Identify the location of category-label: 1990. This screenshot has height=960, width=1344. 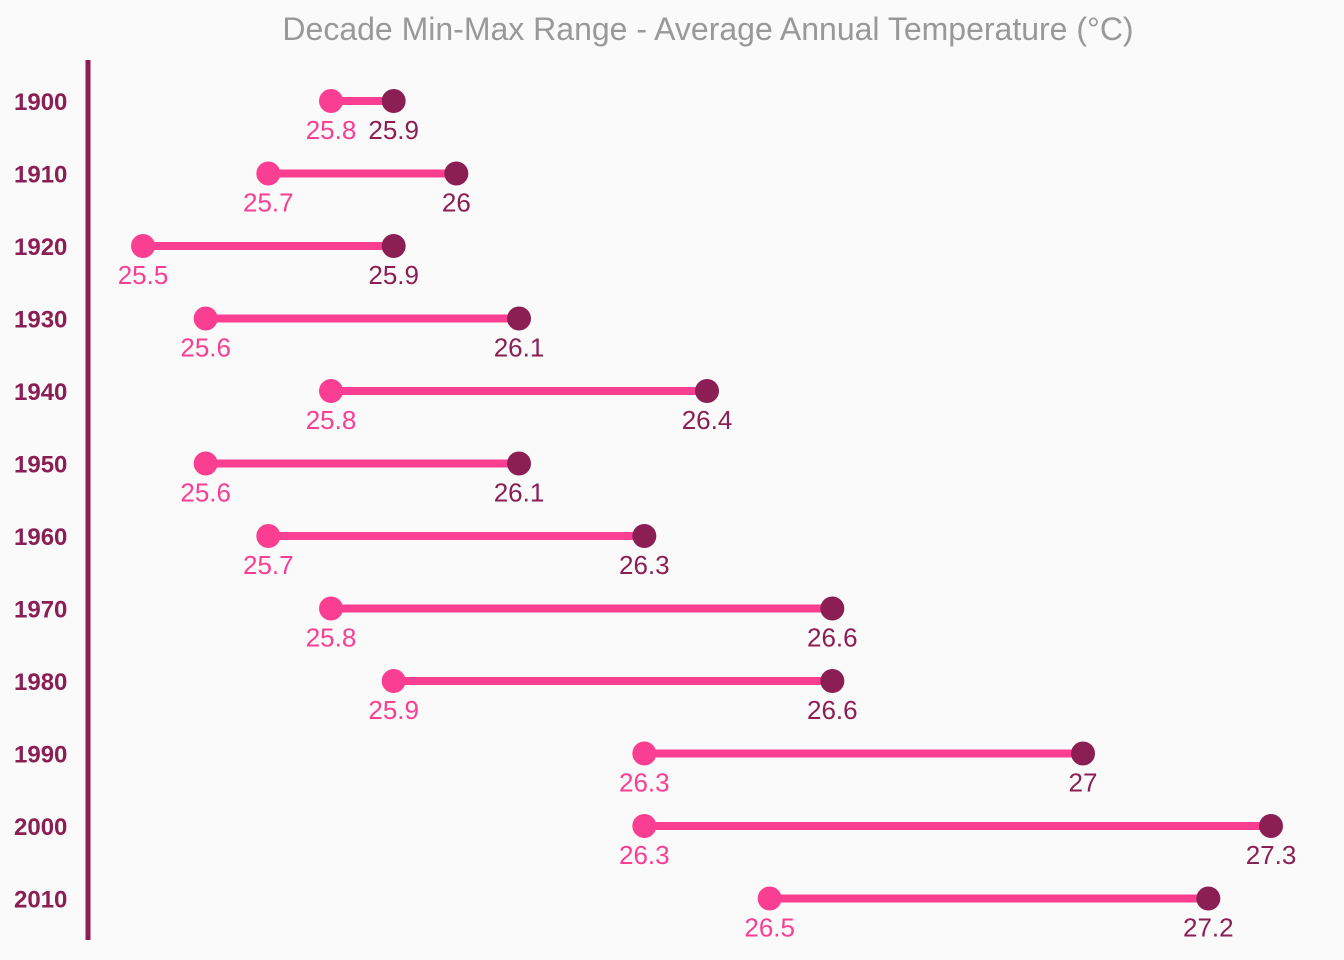
(40, 755).